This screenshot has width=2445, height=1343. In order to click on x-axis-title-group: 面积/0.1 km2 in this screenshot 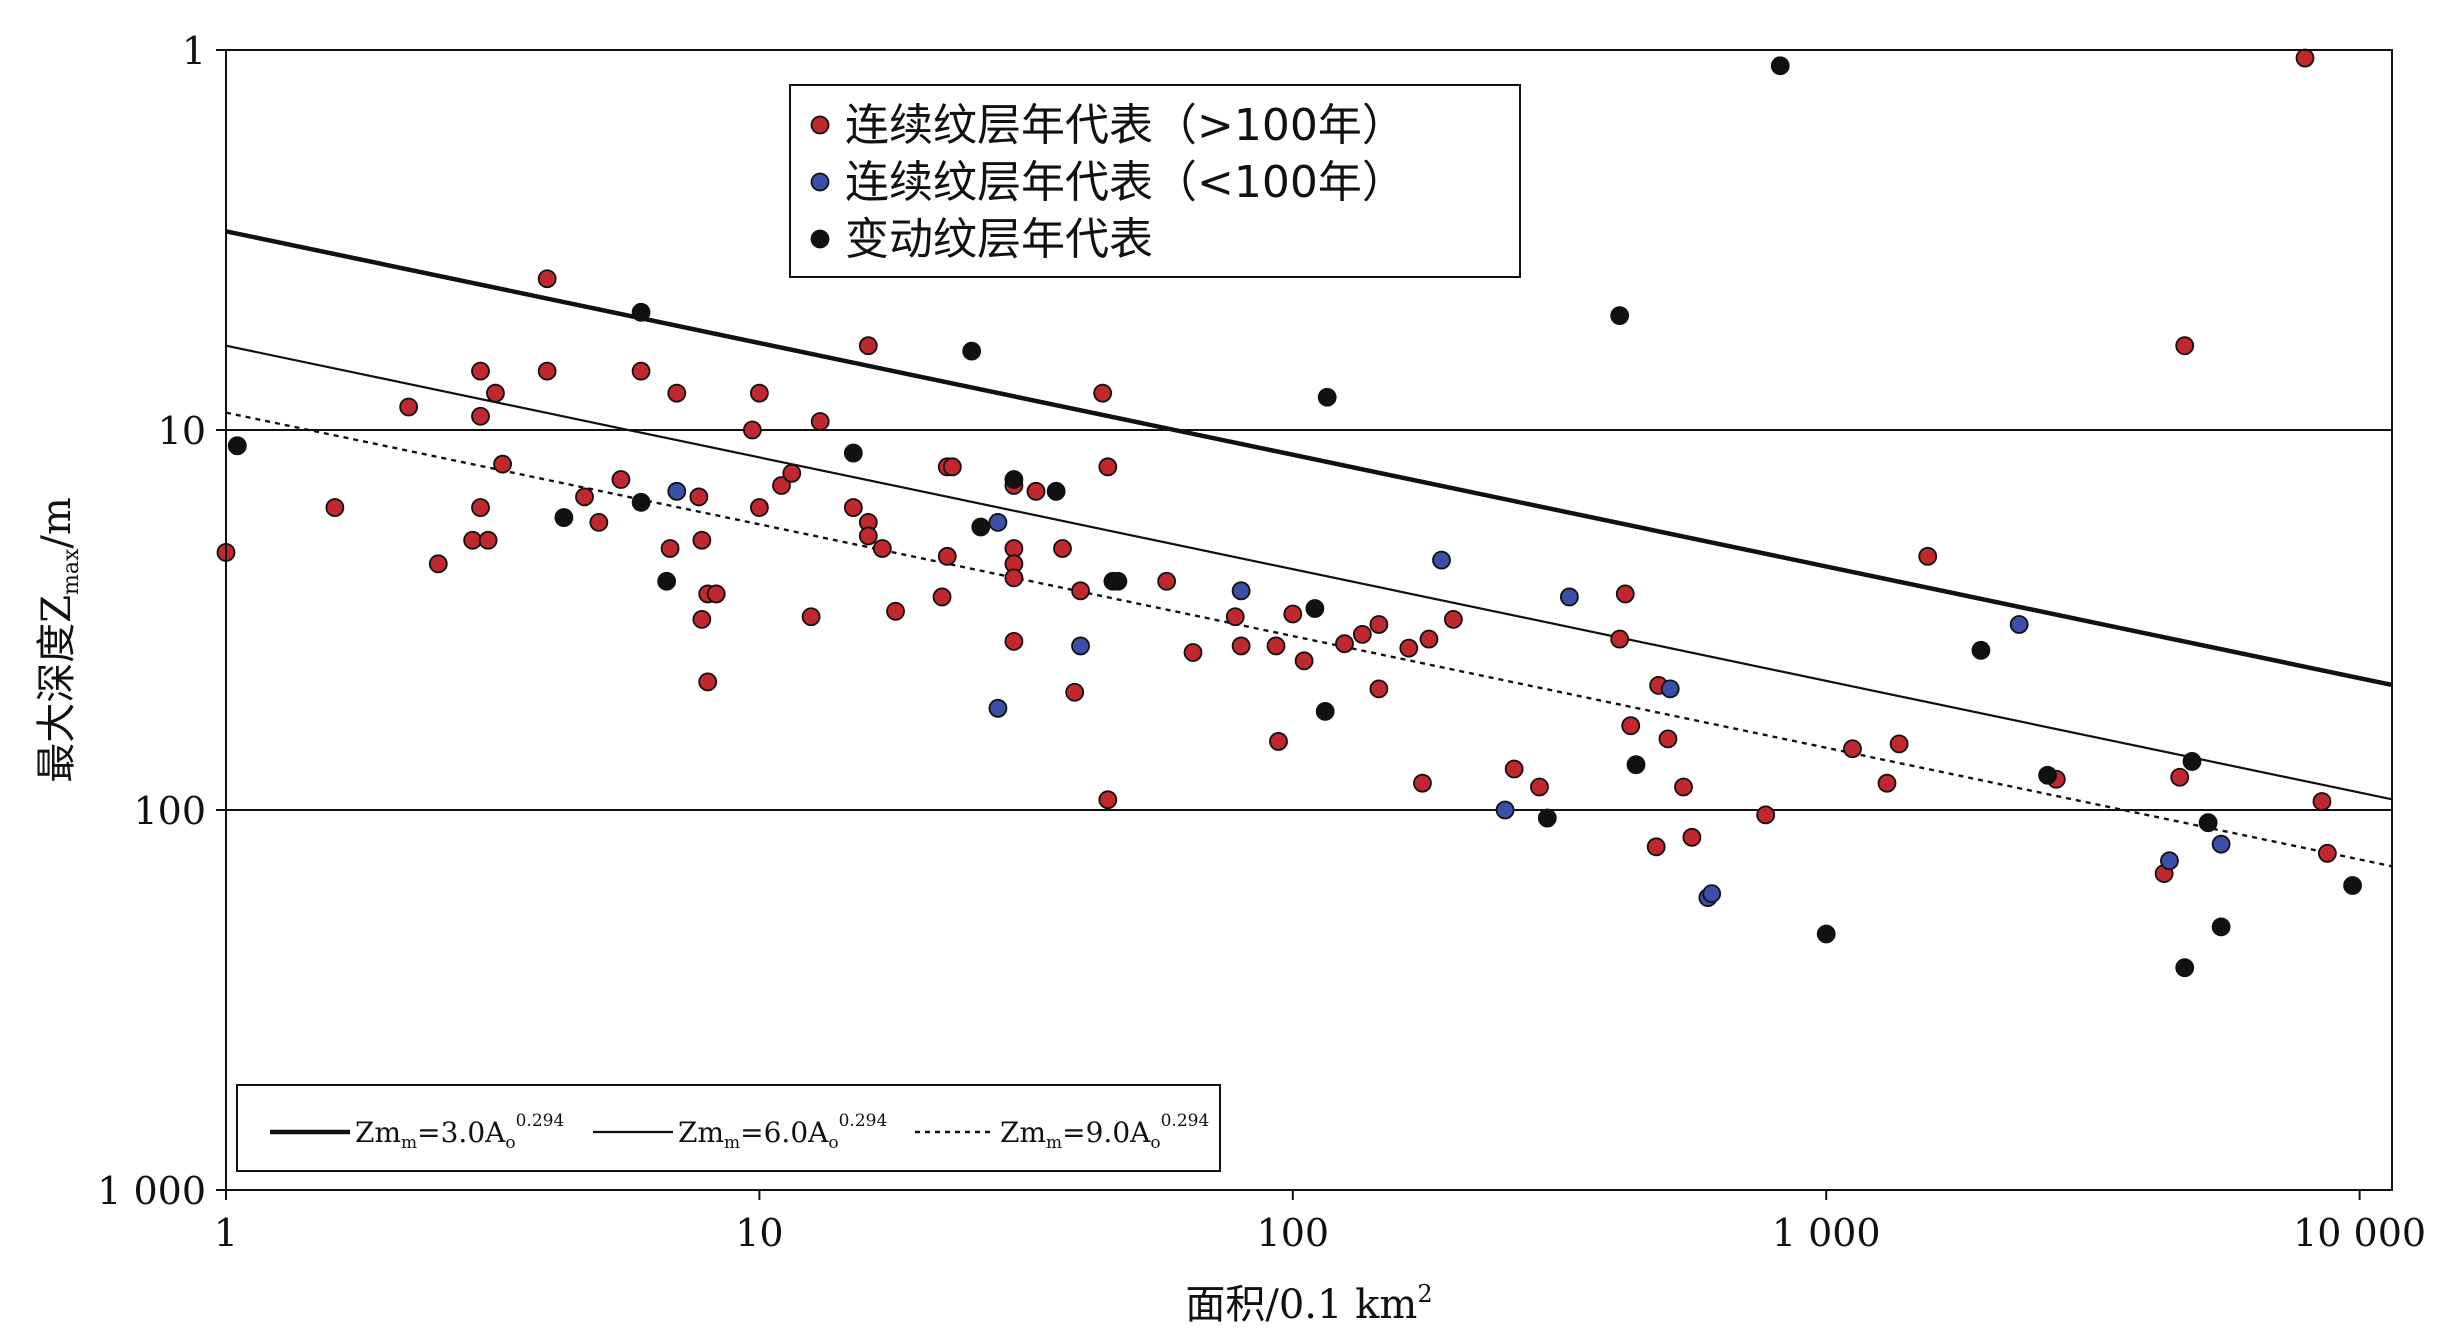, I will do `click(1308, 1304)`.